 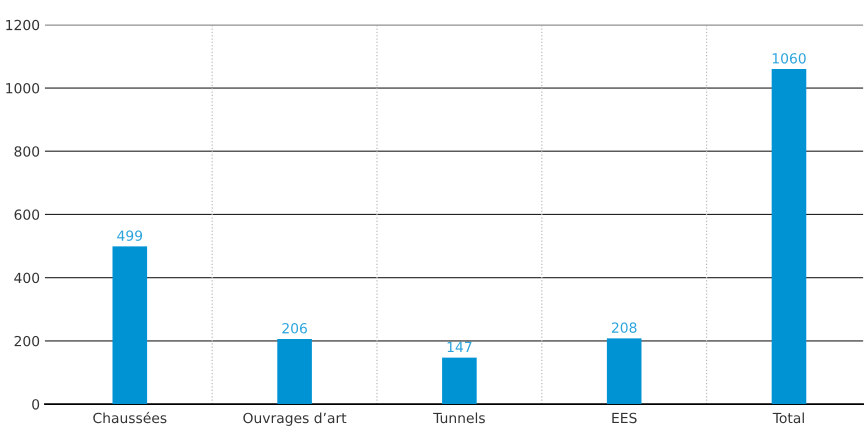 What do you see at coordinates (27, 151) in the screenshot?
I see `y-tick-label: 800` at bounding box center [27, 151].